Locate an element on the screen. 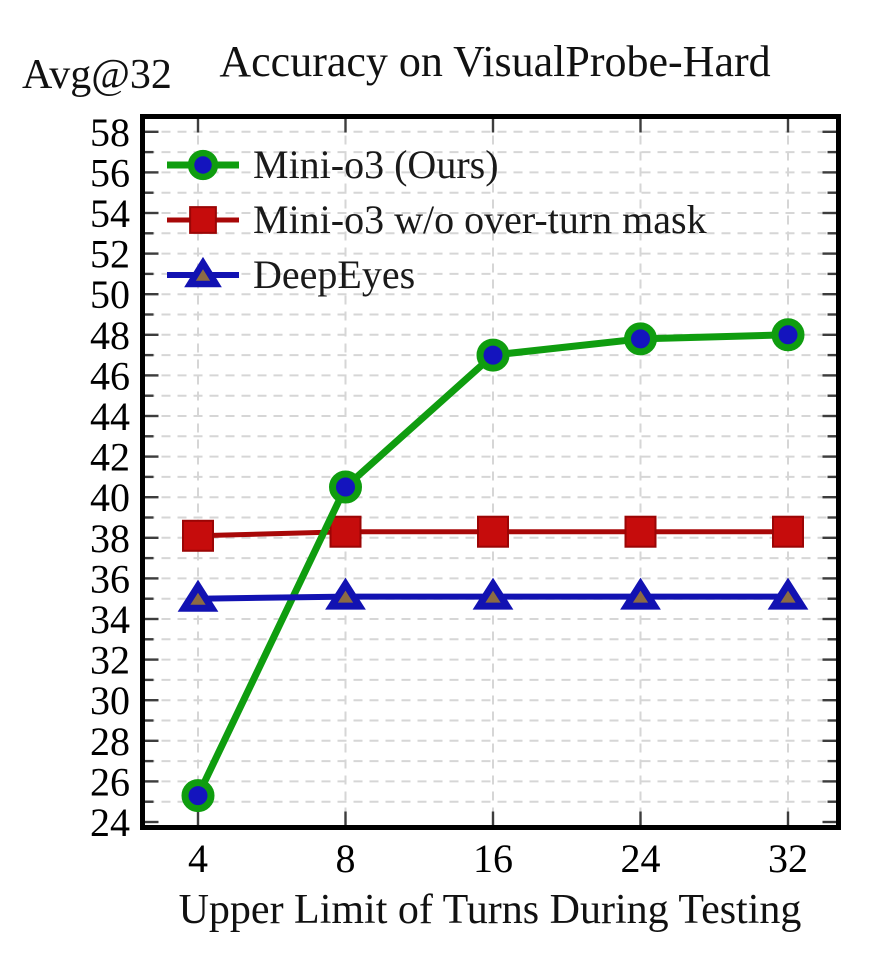  legend-label: Mini-o3 (Ours) is located at coordinates (376, 164).